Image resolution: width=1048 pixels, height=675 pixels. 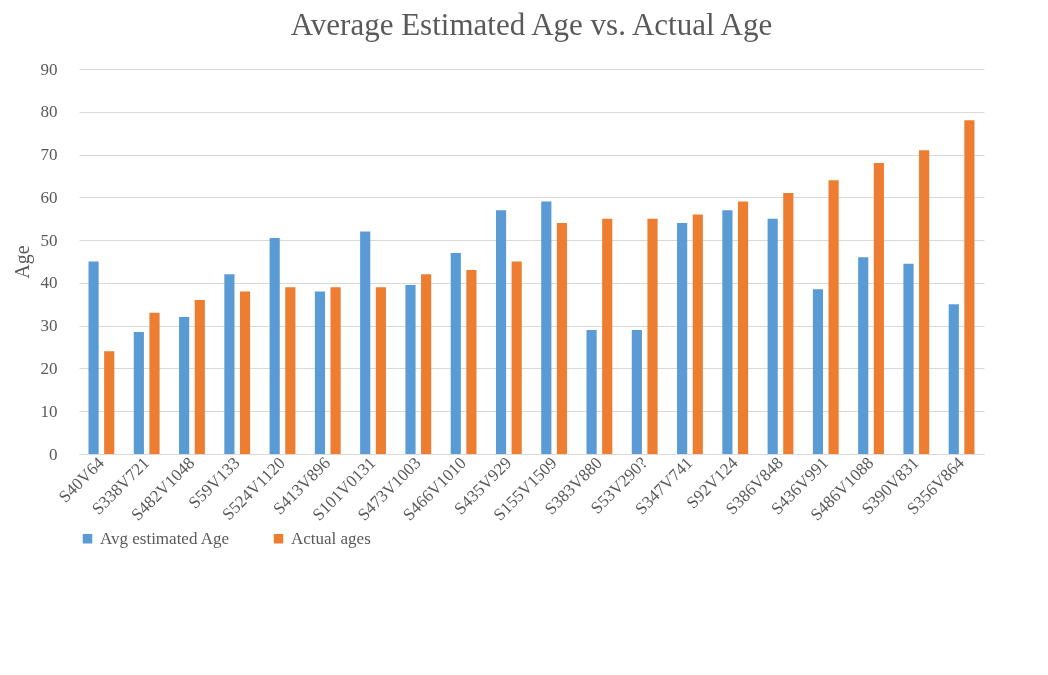 I want to click on chart-title: Average Estimated Age vs. Actual Age, so click(x=531, y=24).